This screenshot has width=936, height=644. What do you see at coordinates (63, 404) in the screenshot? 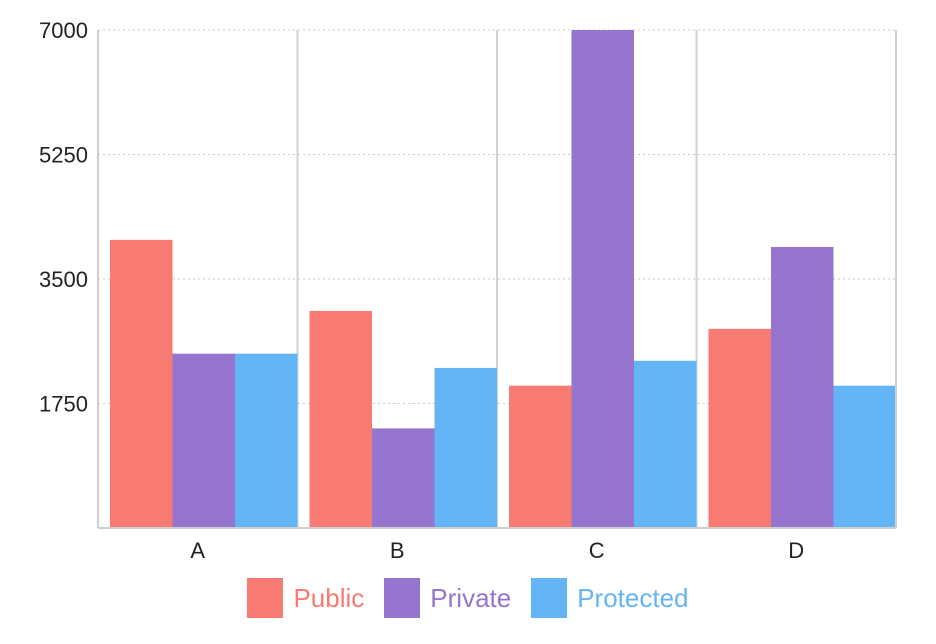
I see `y-tick-label: 1750` at bounding box center [63, 404].